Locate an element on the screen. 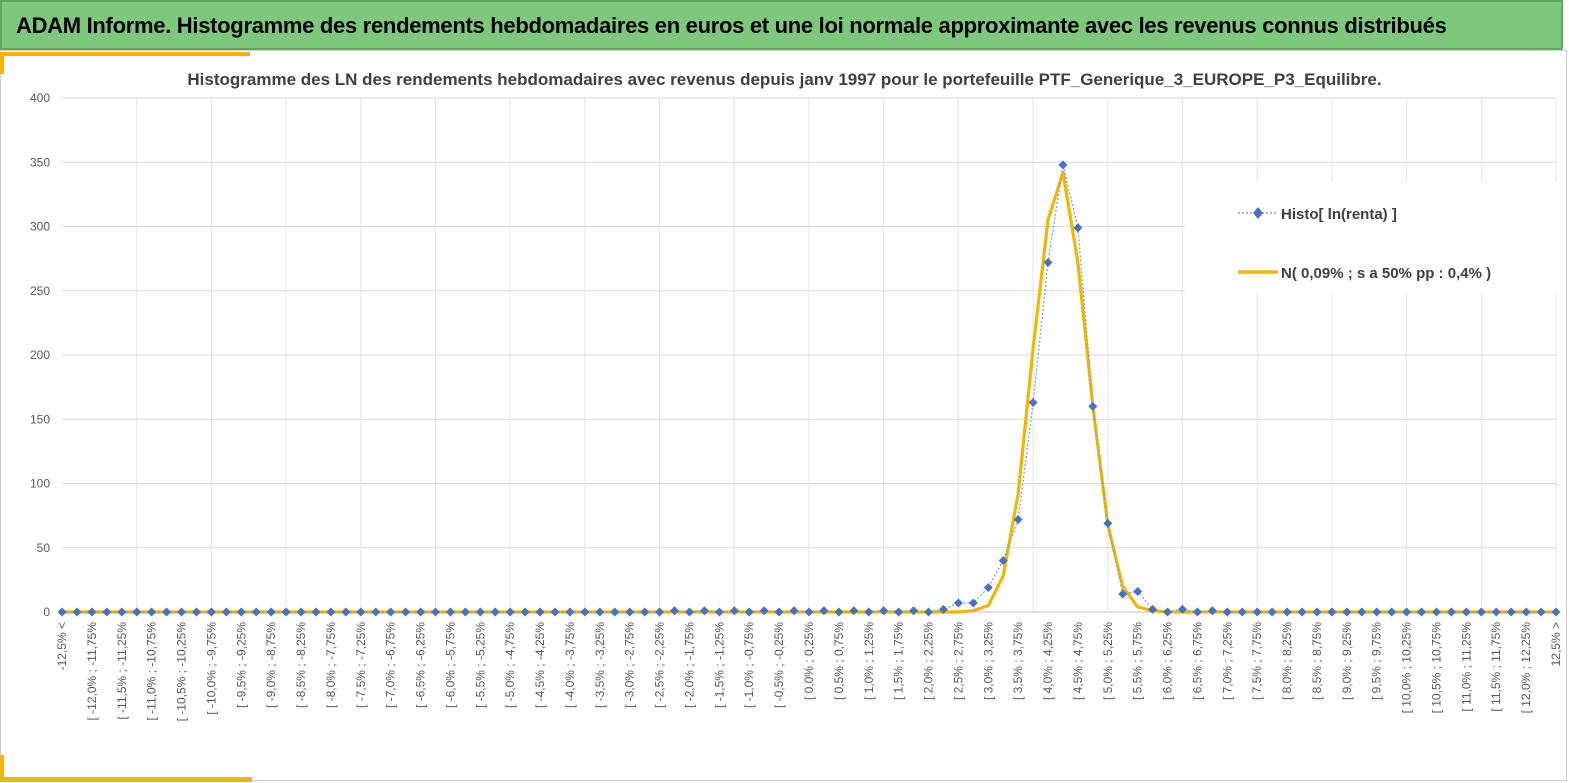 The width and height of the screenshot is (1569, 783). x-tick-label: [ -11,0% ; -10,75% is located at coordinates (152, 671).